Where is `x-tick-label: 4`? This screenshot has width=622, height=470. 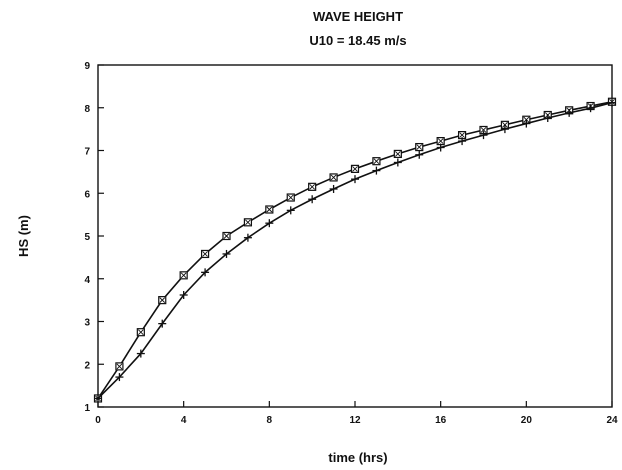
x-tick-label: 4 is located at coordinates (184, 420).